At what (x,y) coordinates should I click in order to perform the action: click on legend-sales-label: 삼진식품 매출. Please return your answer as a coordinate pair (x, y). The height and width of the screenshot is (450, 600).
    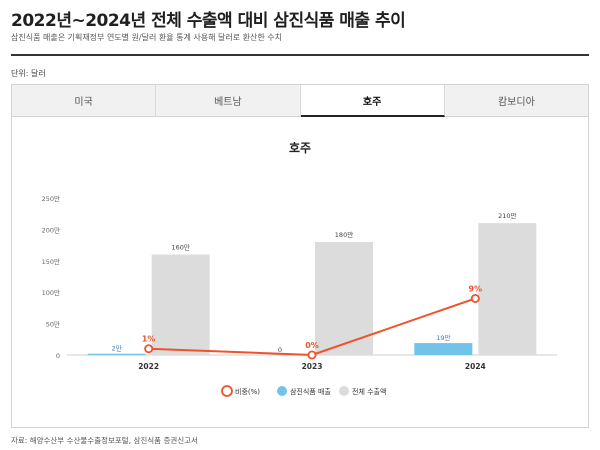
    Looking at the image, I should click on (310, 391).